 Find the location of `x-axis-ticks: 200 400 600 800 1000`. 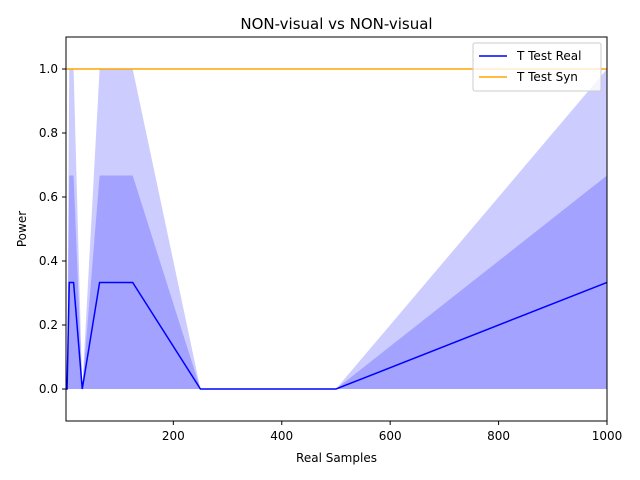

x-axis-ticks: 200 400 600 800 1000 is located at coordinates (392, 432).